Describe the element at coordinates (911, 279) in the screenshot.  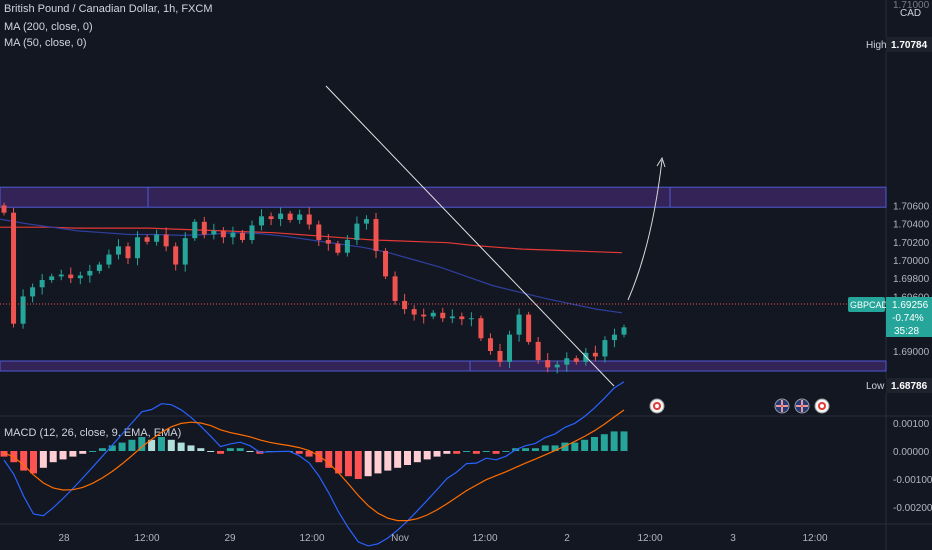
I see `price-axis-tick: 1.69800` at that location.